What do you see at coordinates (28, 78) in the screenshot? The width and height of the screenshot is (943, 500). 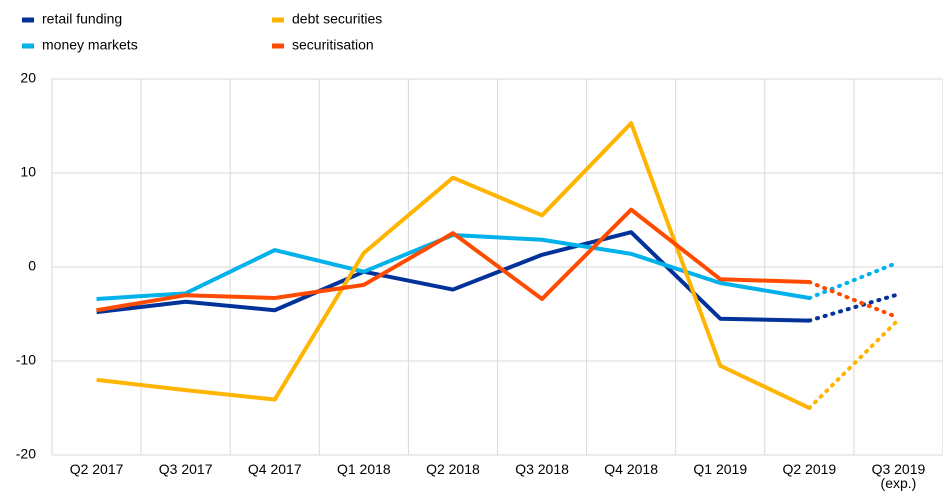 I see `y-tick-label: 20` at bounding box center [28, 78].